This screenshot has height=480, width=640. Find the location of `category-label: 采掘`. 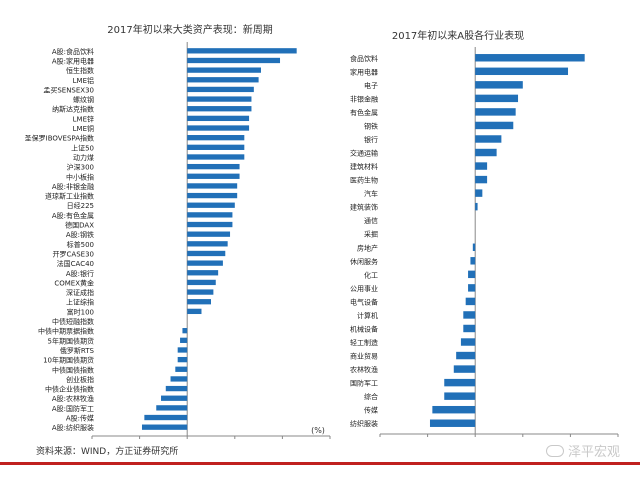

category-label: 采掘 is located at coordinates (371, 234).